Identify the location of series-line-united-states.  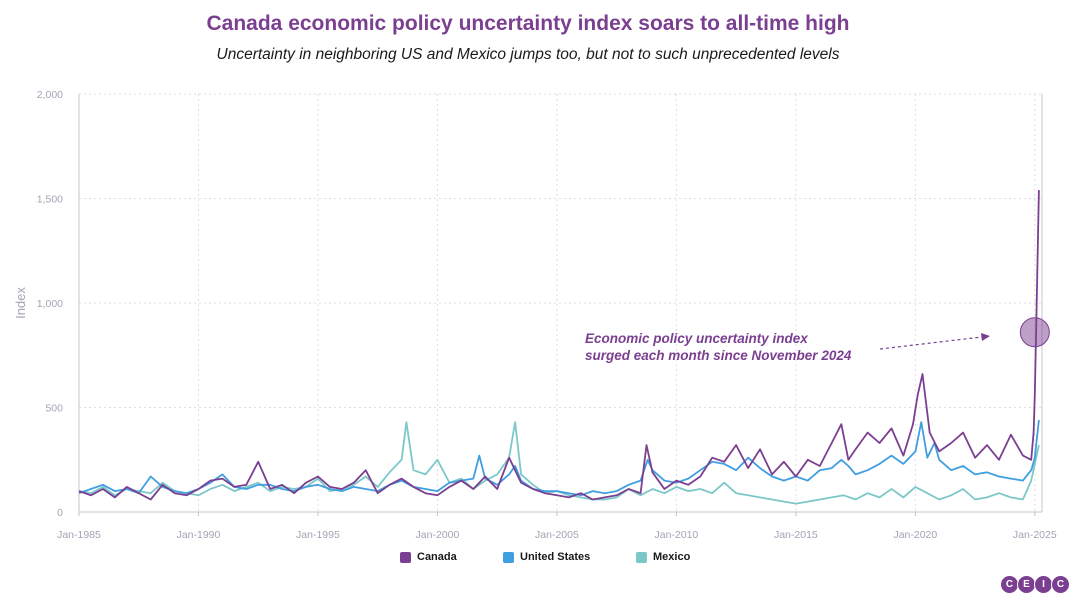
(559, 458).